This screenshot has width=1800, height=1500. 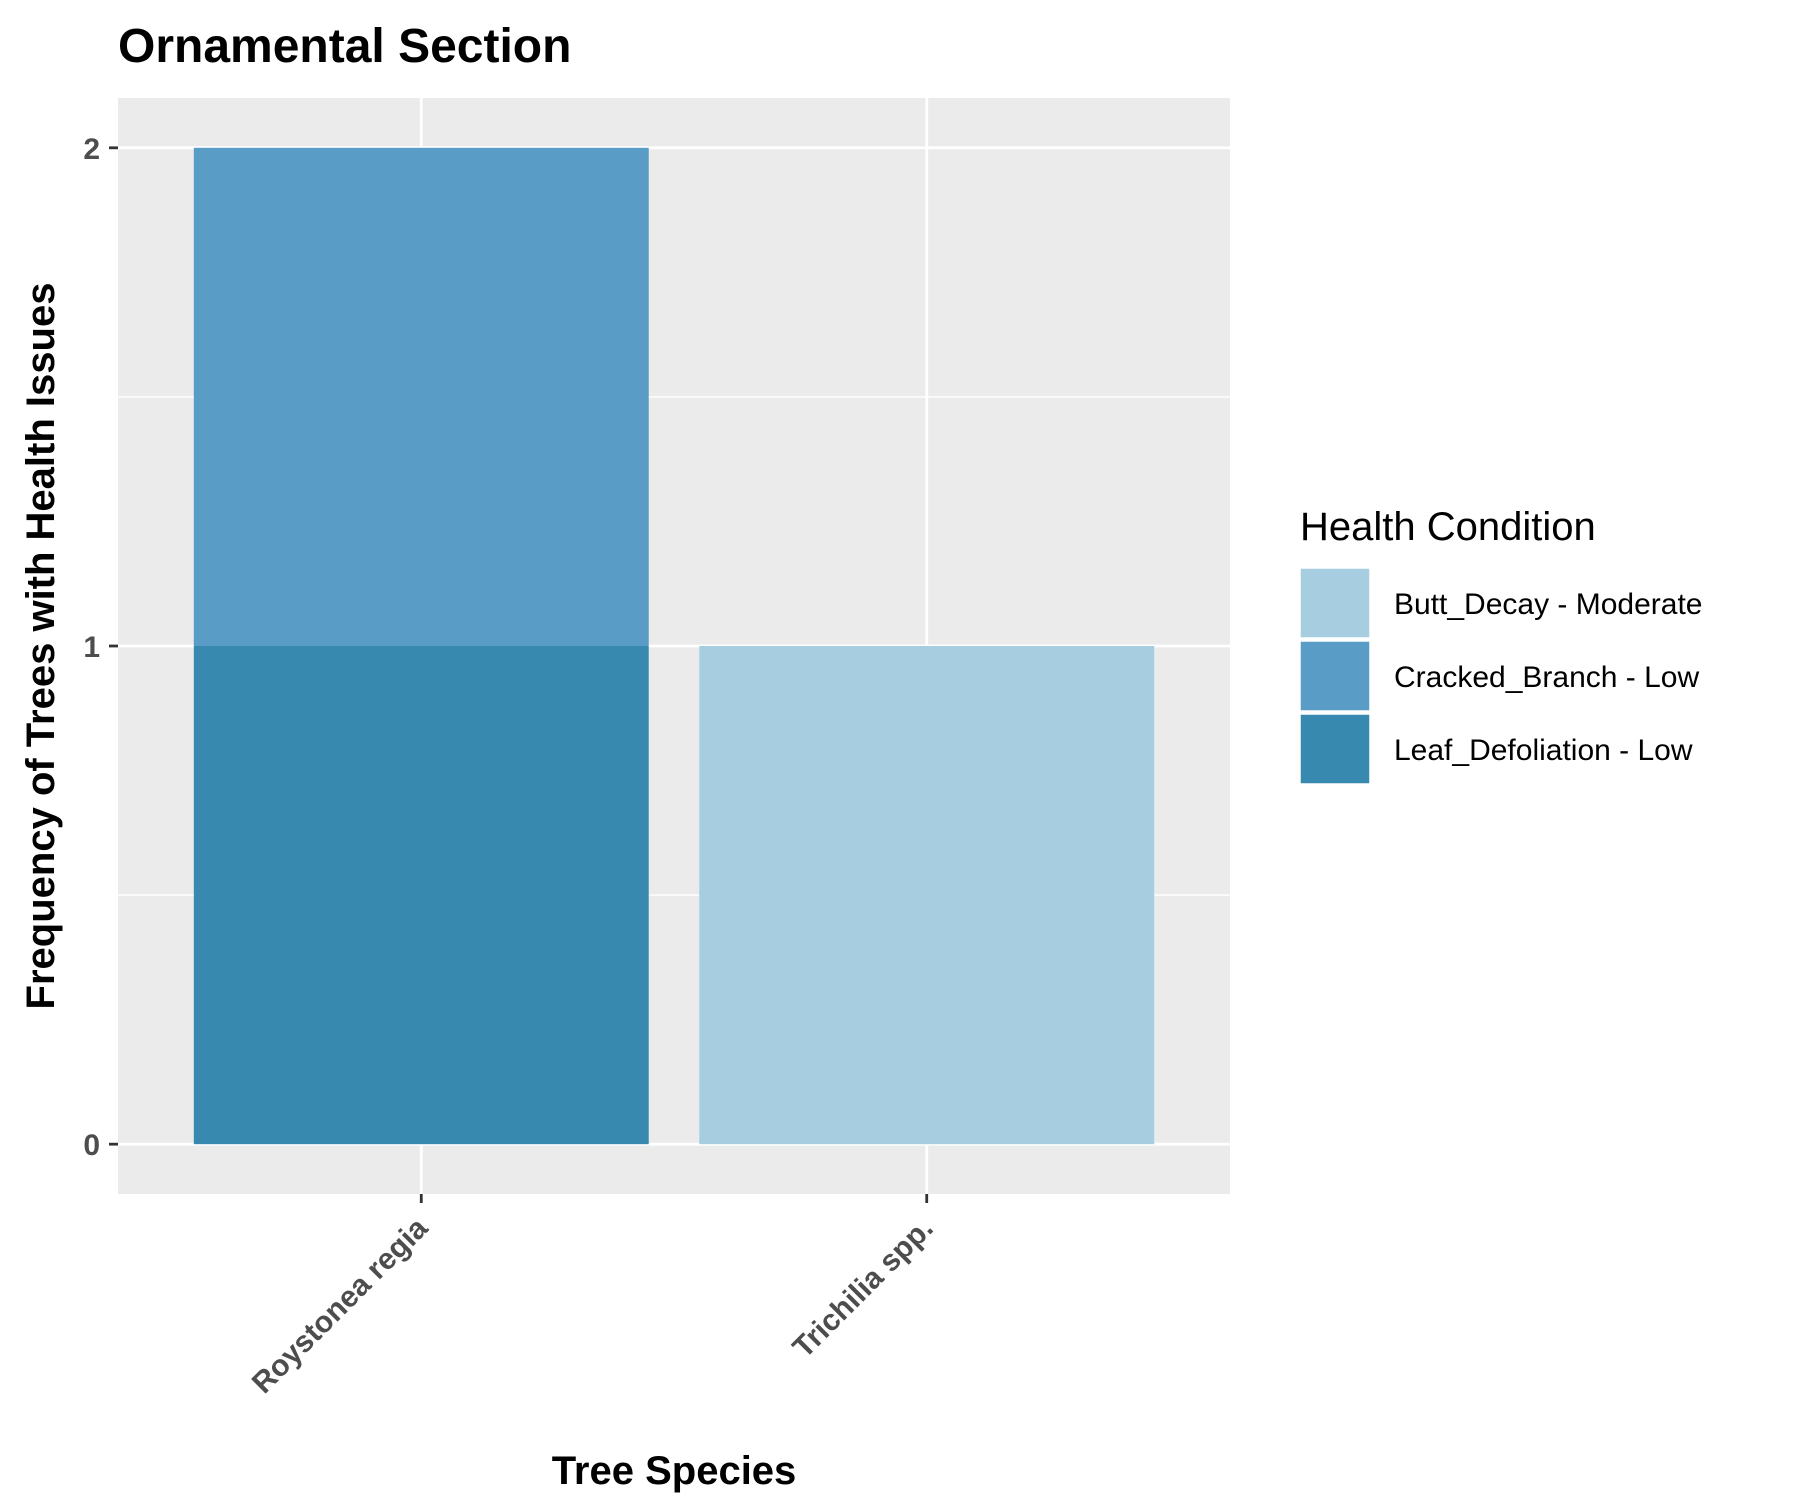 I want to click on bar-leaf-defoliation-low-roystonea-regia, so click(x=421, y=895).